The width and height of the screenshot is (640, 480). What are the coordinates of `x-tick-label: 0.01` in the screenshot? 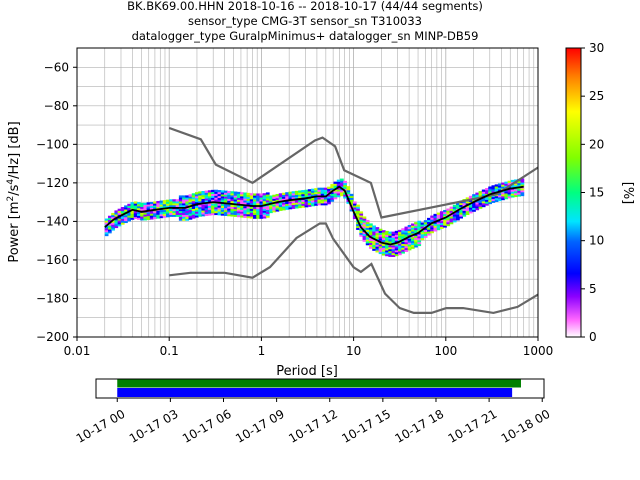 It's located at (77, 351).